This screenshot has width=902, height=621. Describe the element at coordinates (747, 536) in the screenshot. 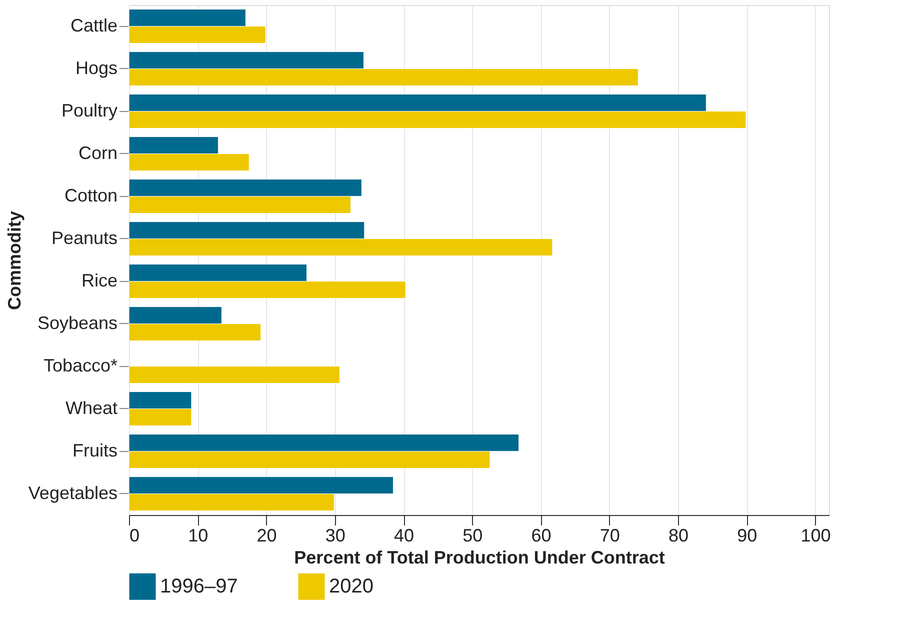

I see `x-tick-label: 90` at that location.